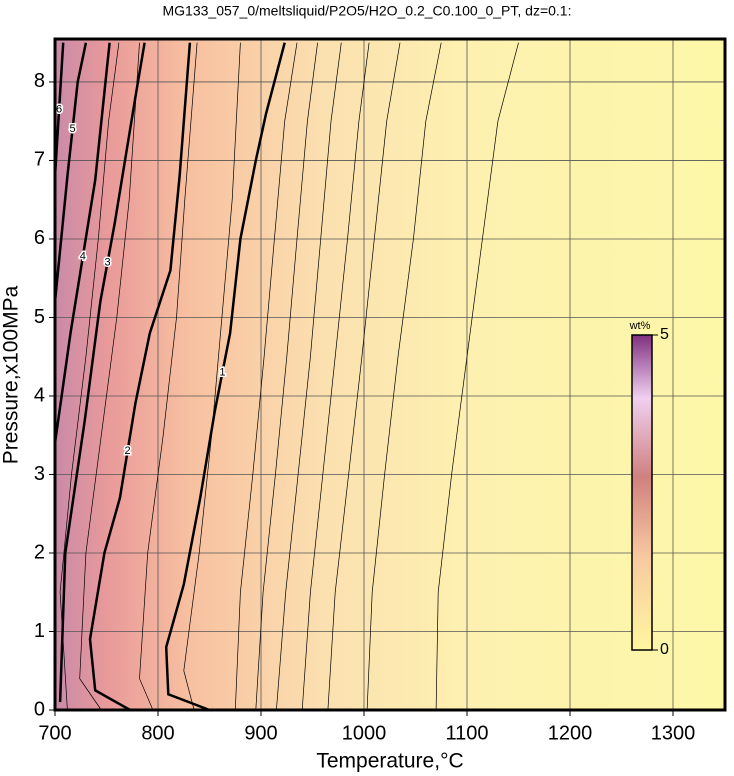 The width and height of the screenshot is (734, 776). I want to click on contour-label: 2, so click(128, 451).